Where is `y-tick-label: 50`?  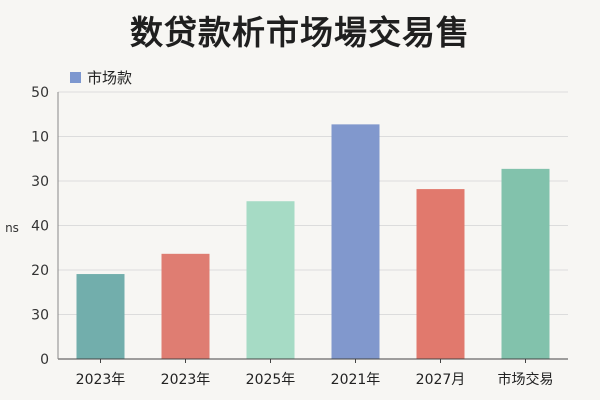
y-tick-label: 50 is located at coordinates (40, 93).